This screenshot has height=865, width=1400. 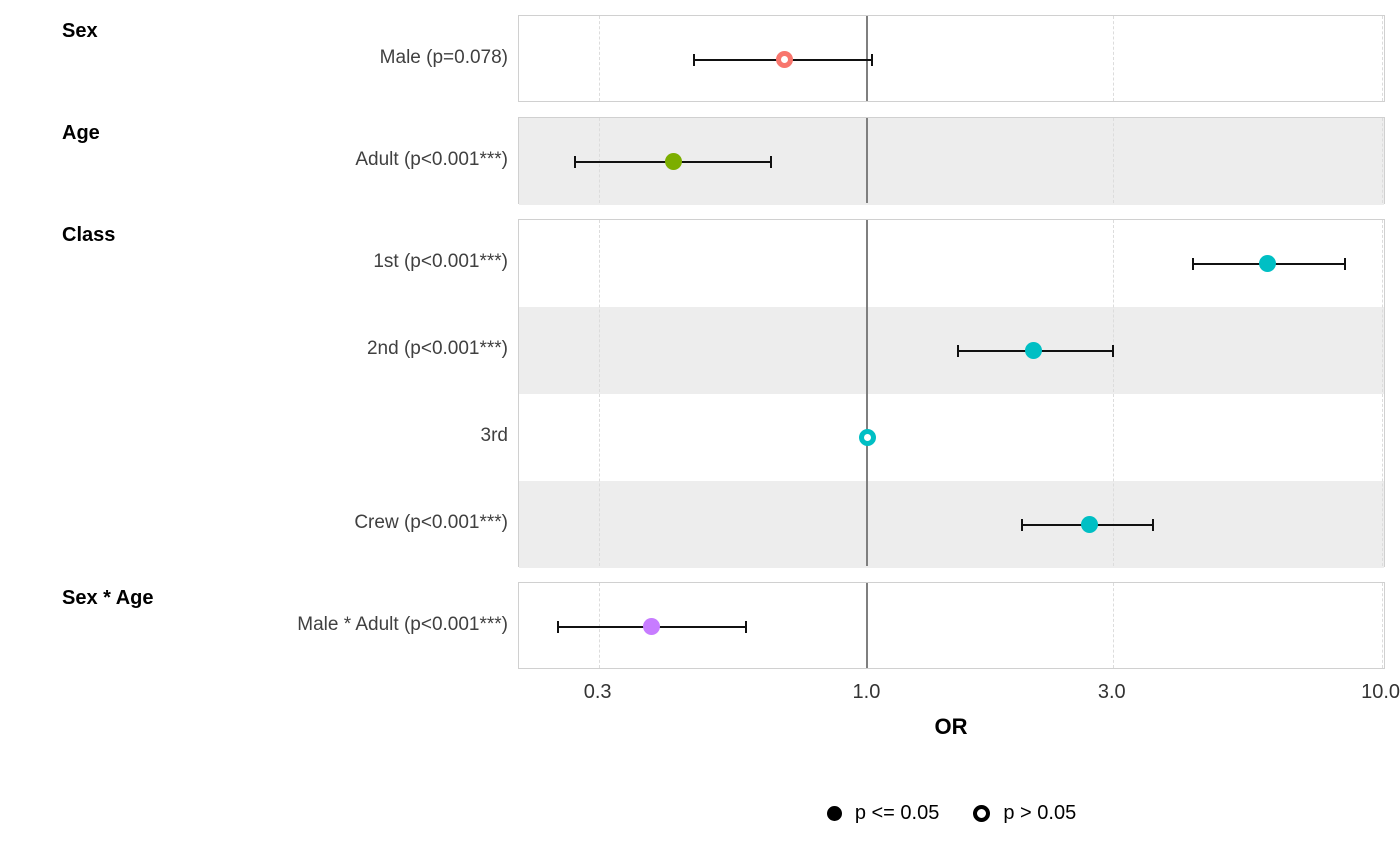 What do you see at coordinates (437, 348) in the screenshot?
I see `row-label: 2nd (p<0.001***)` at bounding box center [437, 348].